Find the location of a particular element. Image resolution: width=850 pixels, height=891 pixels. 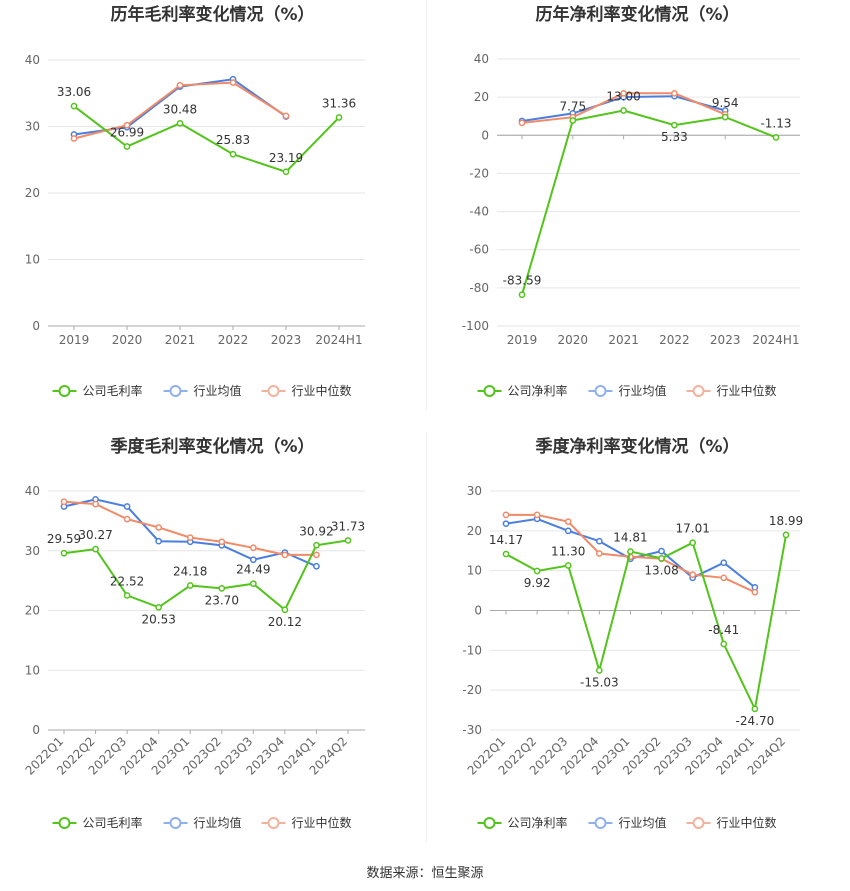

x-tick-label: 2020 is located at coordinates (127, 340).